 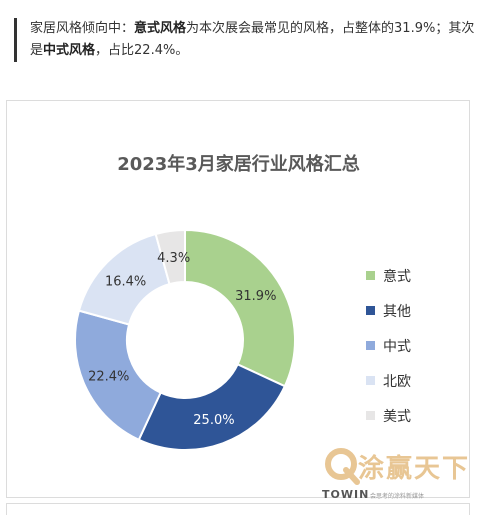 I want to click on watermark-logo-icon, so click(x=342, y=466).